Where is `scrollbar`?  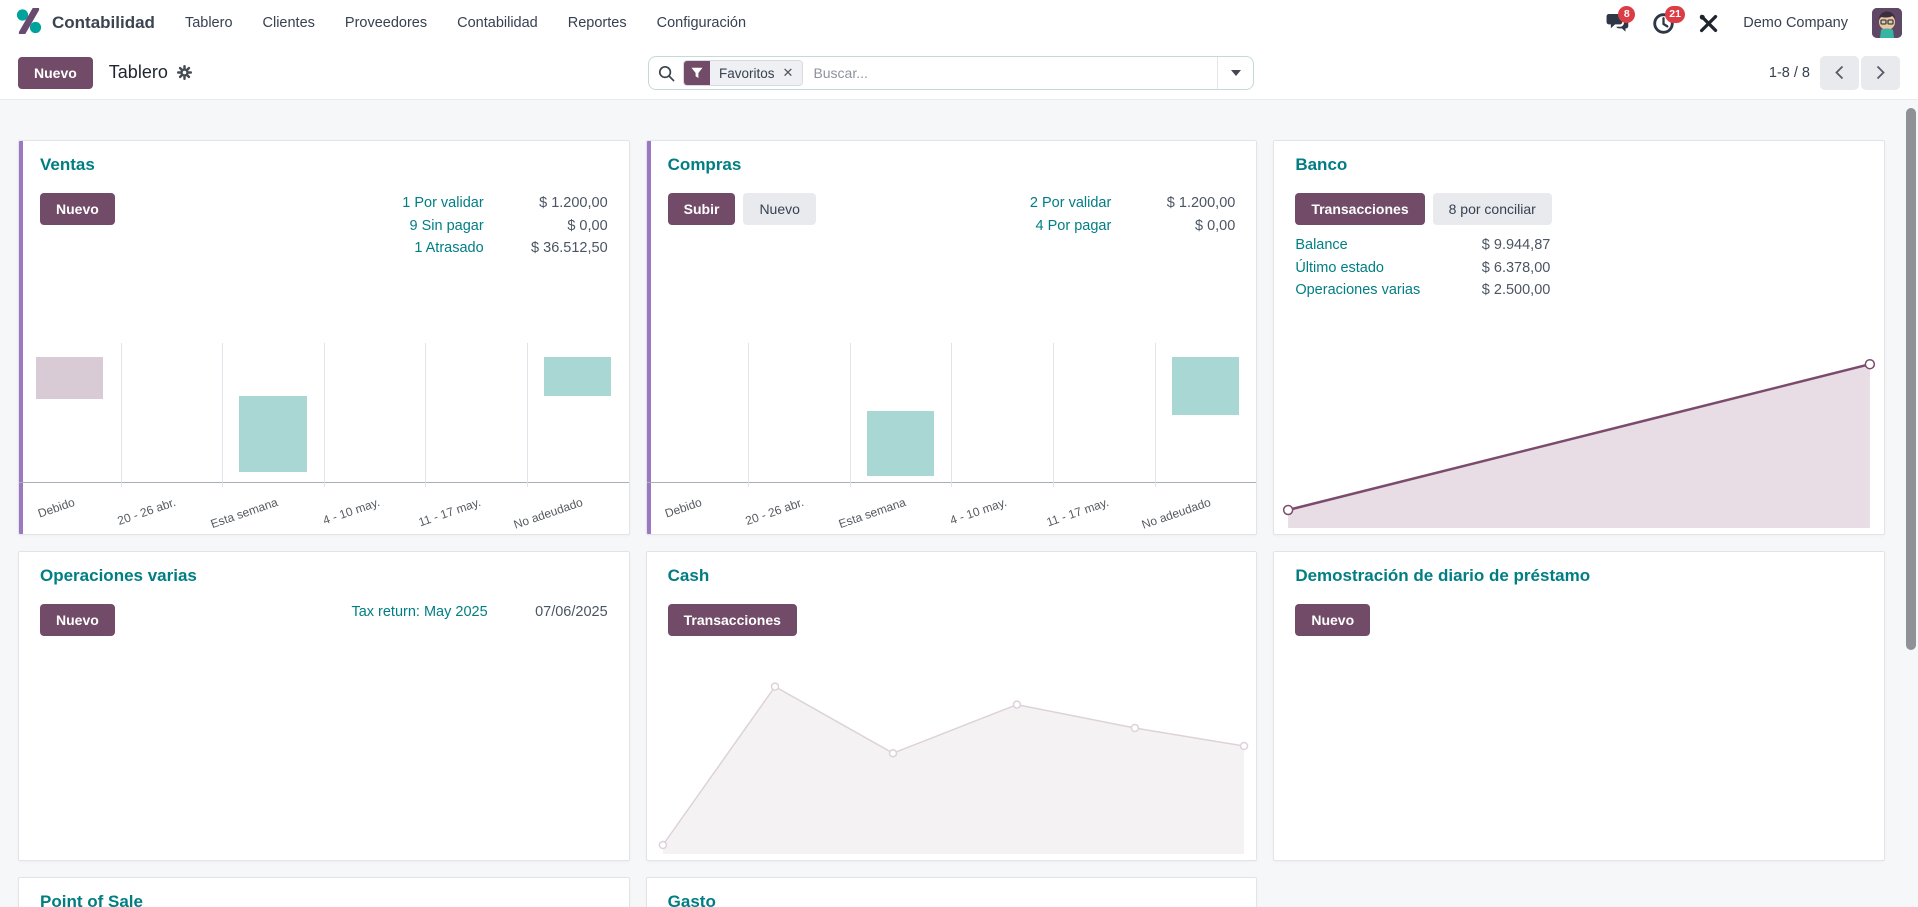
scrollbar is located at coordinates (1911, 503).